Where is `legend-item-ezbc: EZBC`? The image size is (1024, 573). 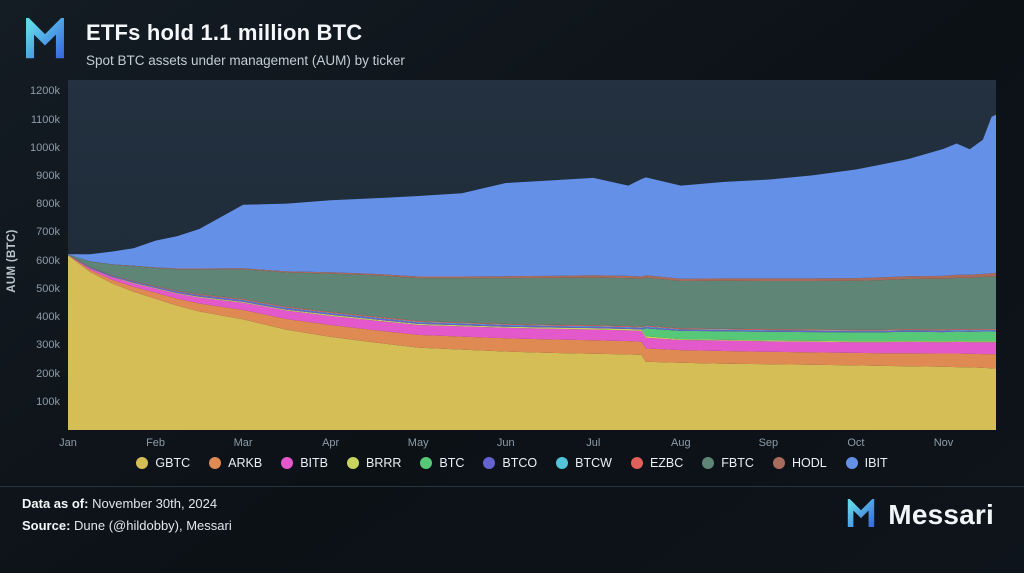
legend-item-ezbc: EZBC is located at coordinates (657, 463).